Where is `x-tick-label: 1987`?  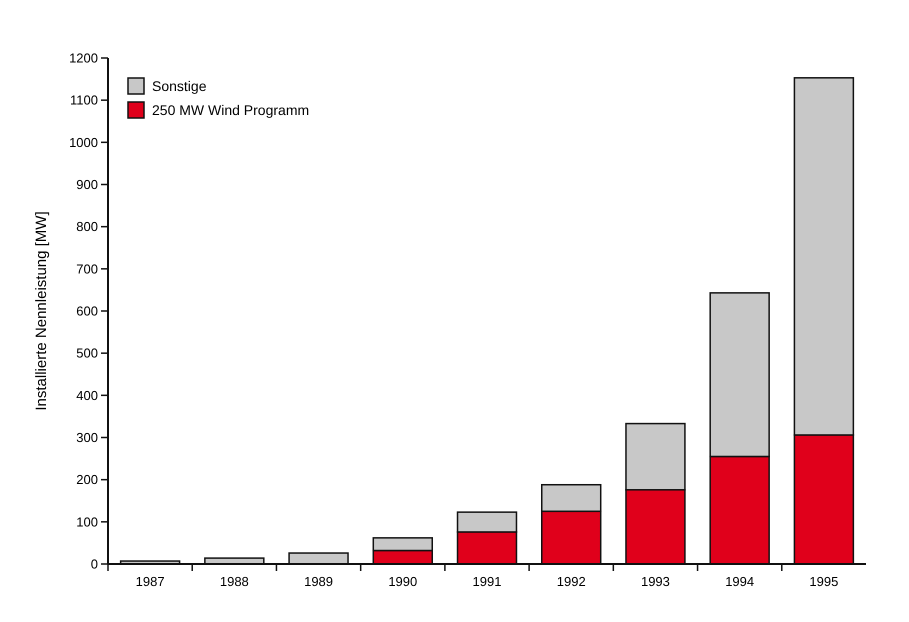 x-tick-label: 1987 is located at coordinates (150, 581).